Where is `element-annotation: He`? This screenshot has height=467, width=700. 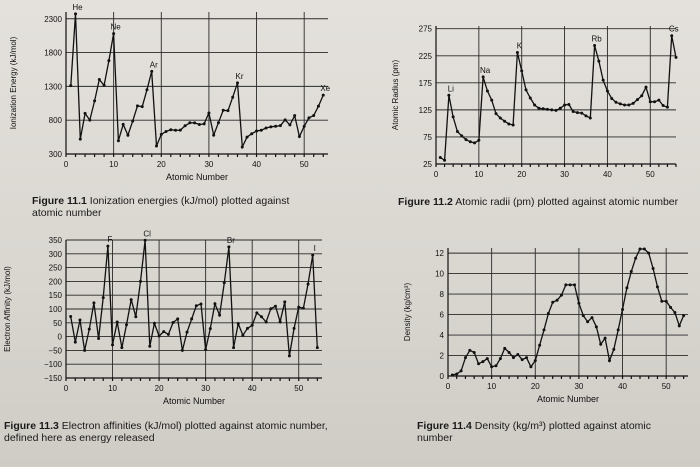 element-annotation: He is located at coordinates (77, 7).